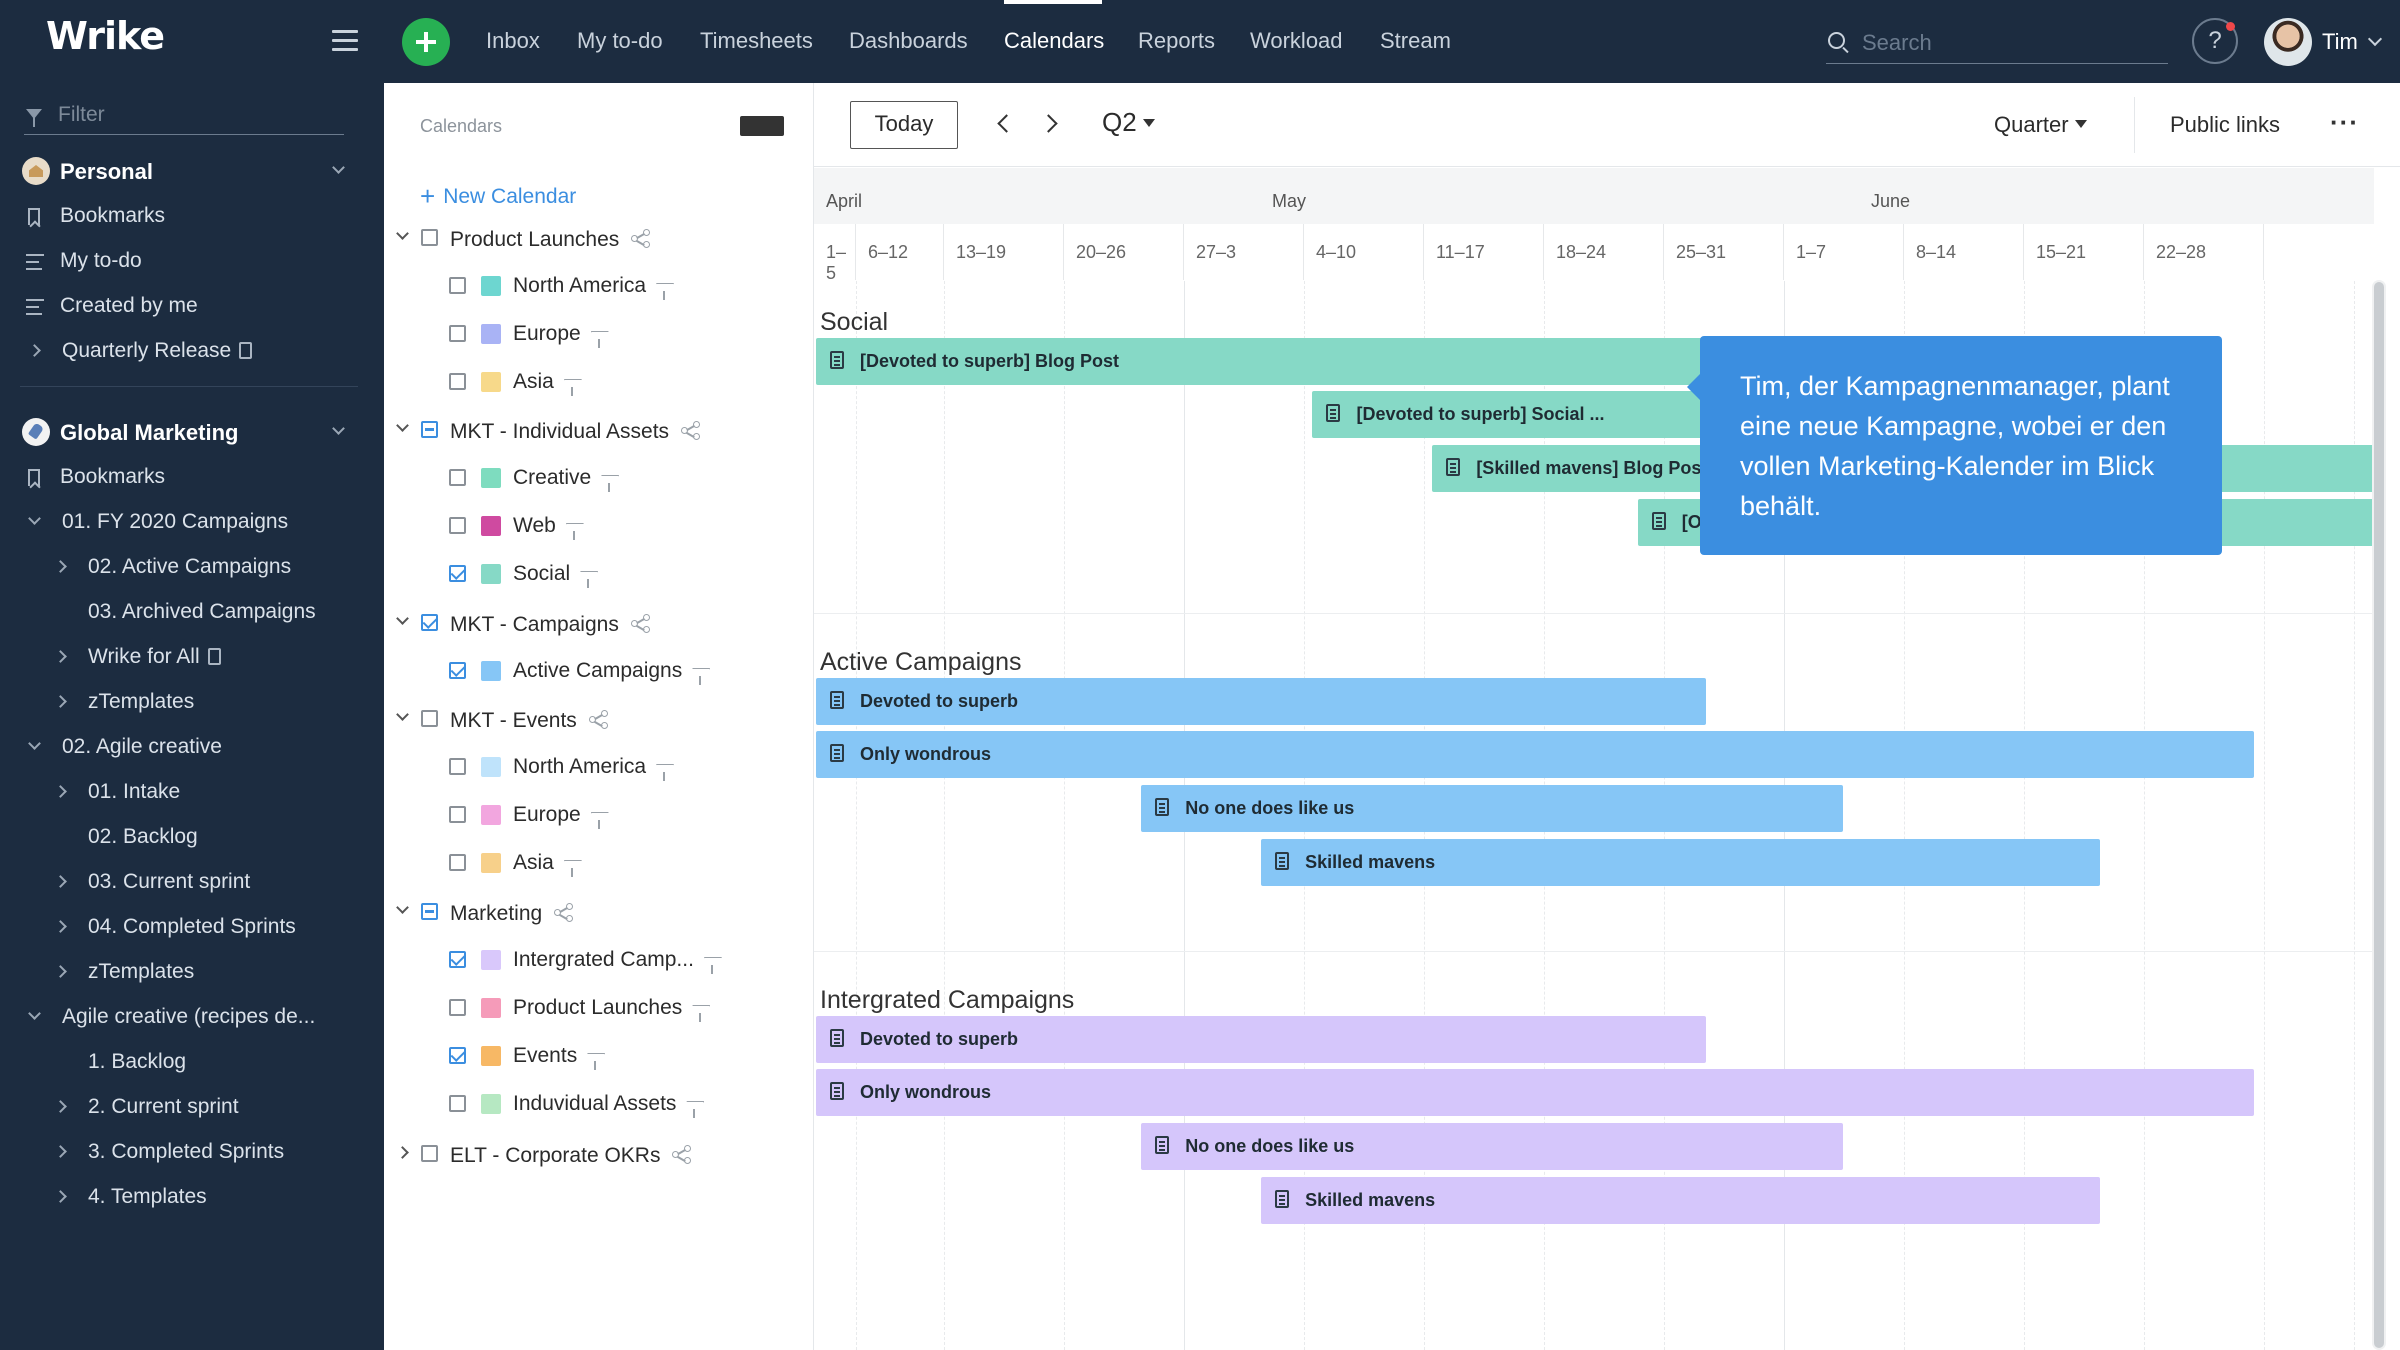 Image resolution: width=2400 pixels, height=1350 pixels. Describe the element at coordinates (2379, 815) in the screenshot. I see `scrollbar-thumb` at that location.